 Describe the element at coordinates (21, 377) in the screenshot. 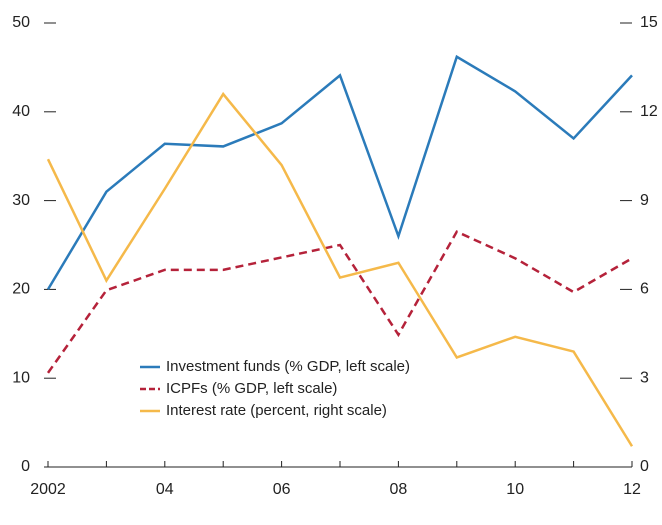

I see `y-tick-label: 10` at that location.